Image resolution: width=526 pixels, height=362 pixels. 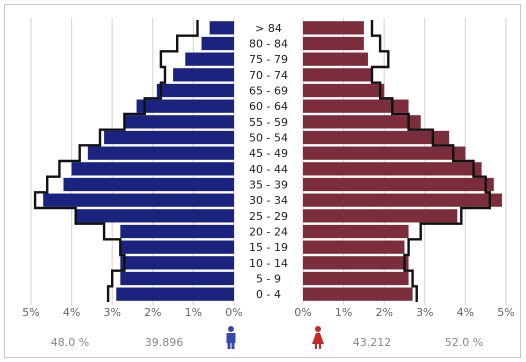 What do you see at coordinates (372, 342) in the screenshot?
I see `female-count: 43.212` at bounding box center [372, 342].